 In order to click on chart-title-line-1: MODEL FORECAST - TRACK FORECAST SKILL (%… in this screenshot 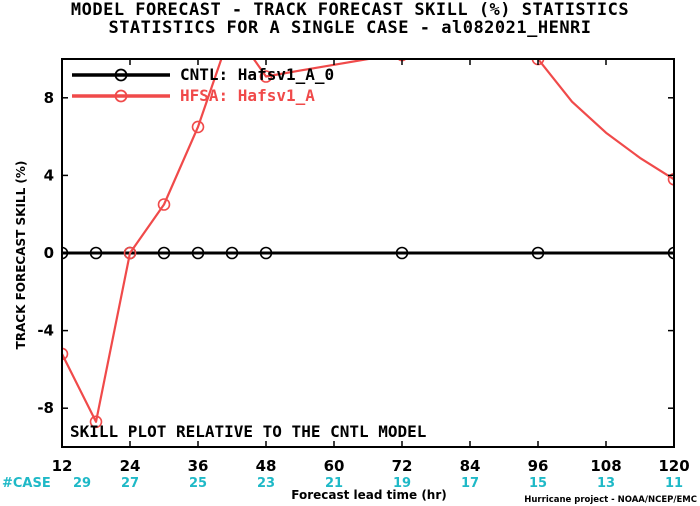, I will do `click(350, 10)`.